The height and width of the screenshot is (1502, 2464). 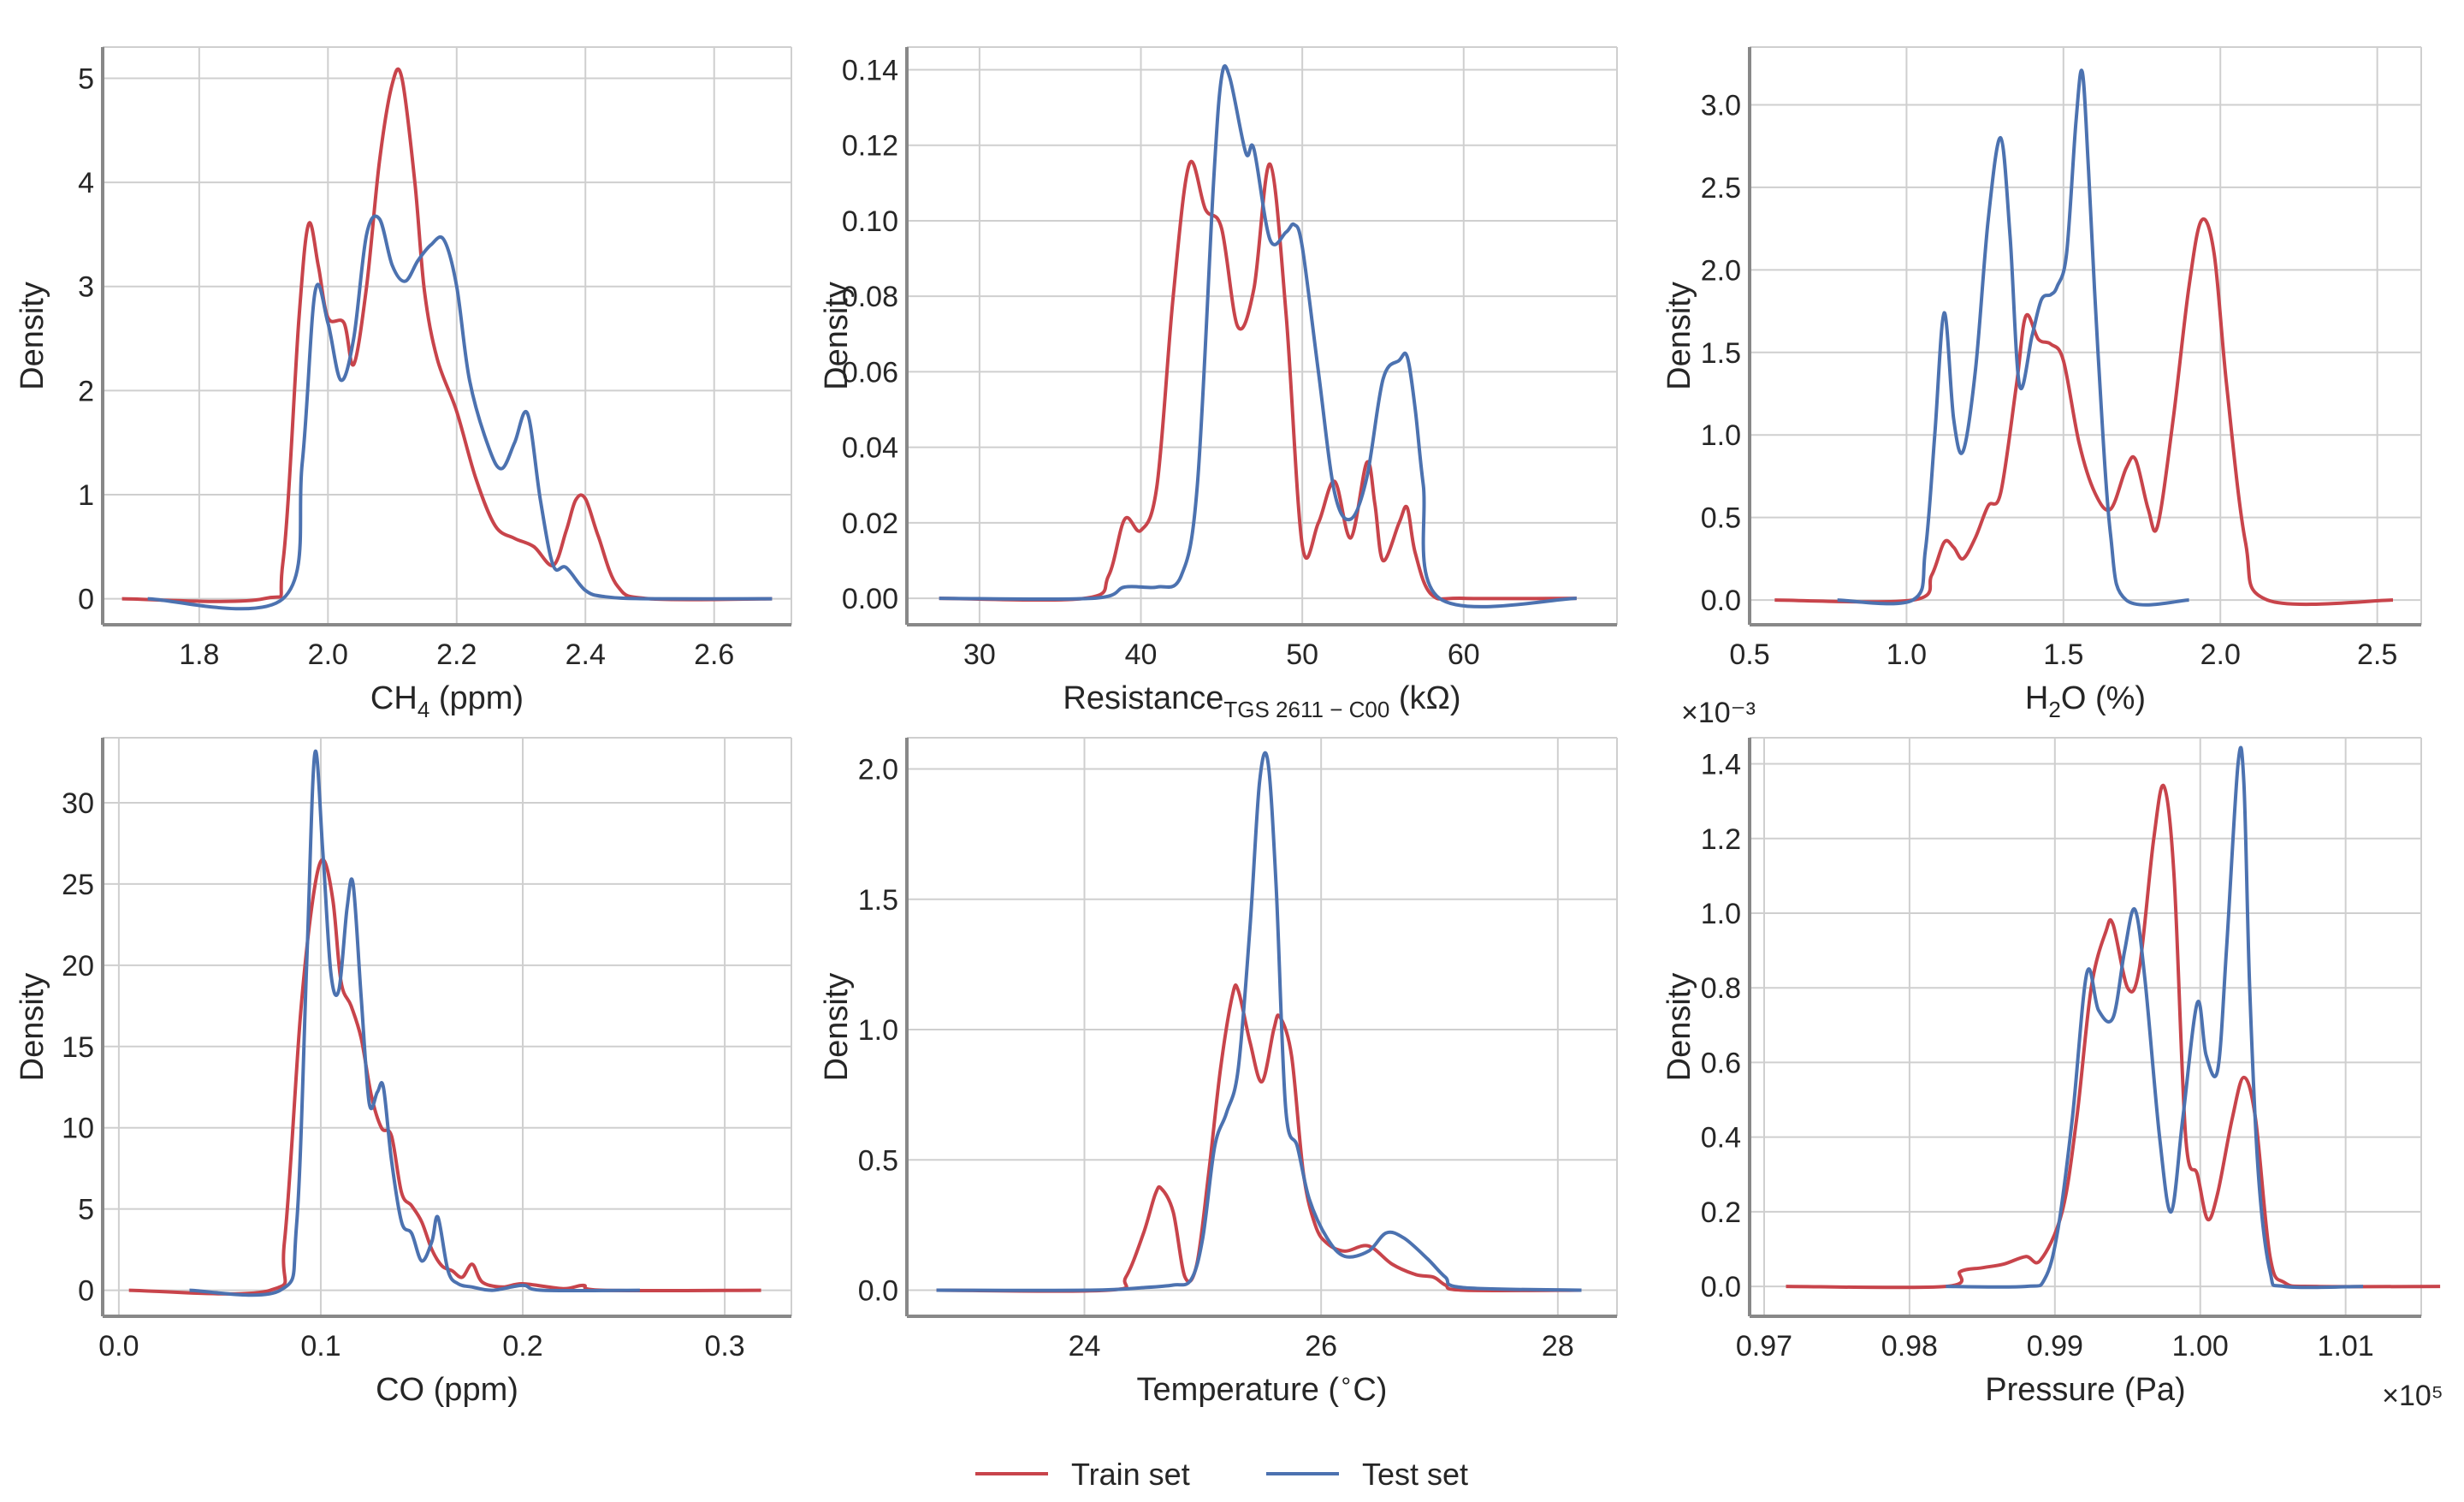 What do you see at coordinates (199, 654) in the screenshot?
I see `x-tick-label: 1.8` at bounding box center [199, 654].